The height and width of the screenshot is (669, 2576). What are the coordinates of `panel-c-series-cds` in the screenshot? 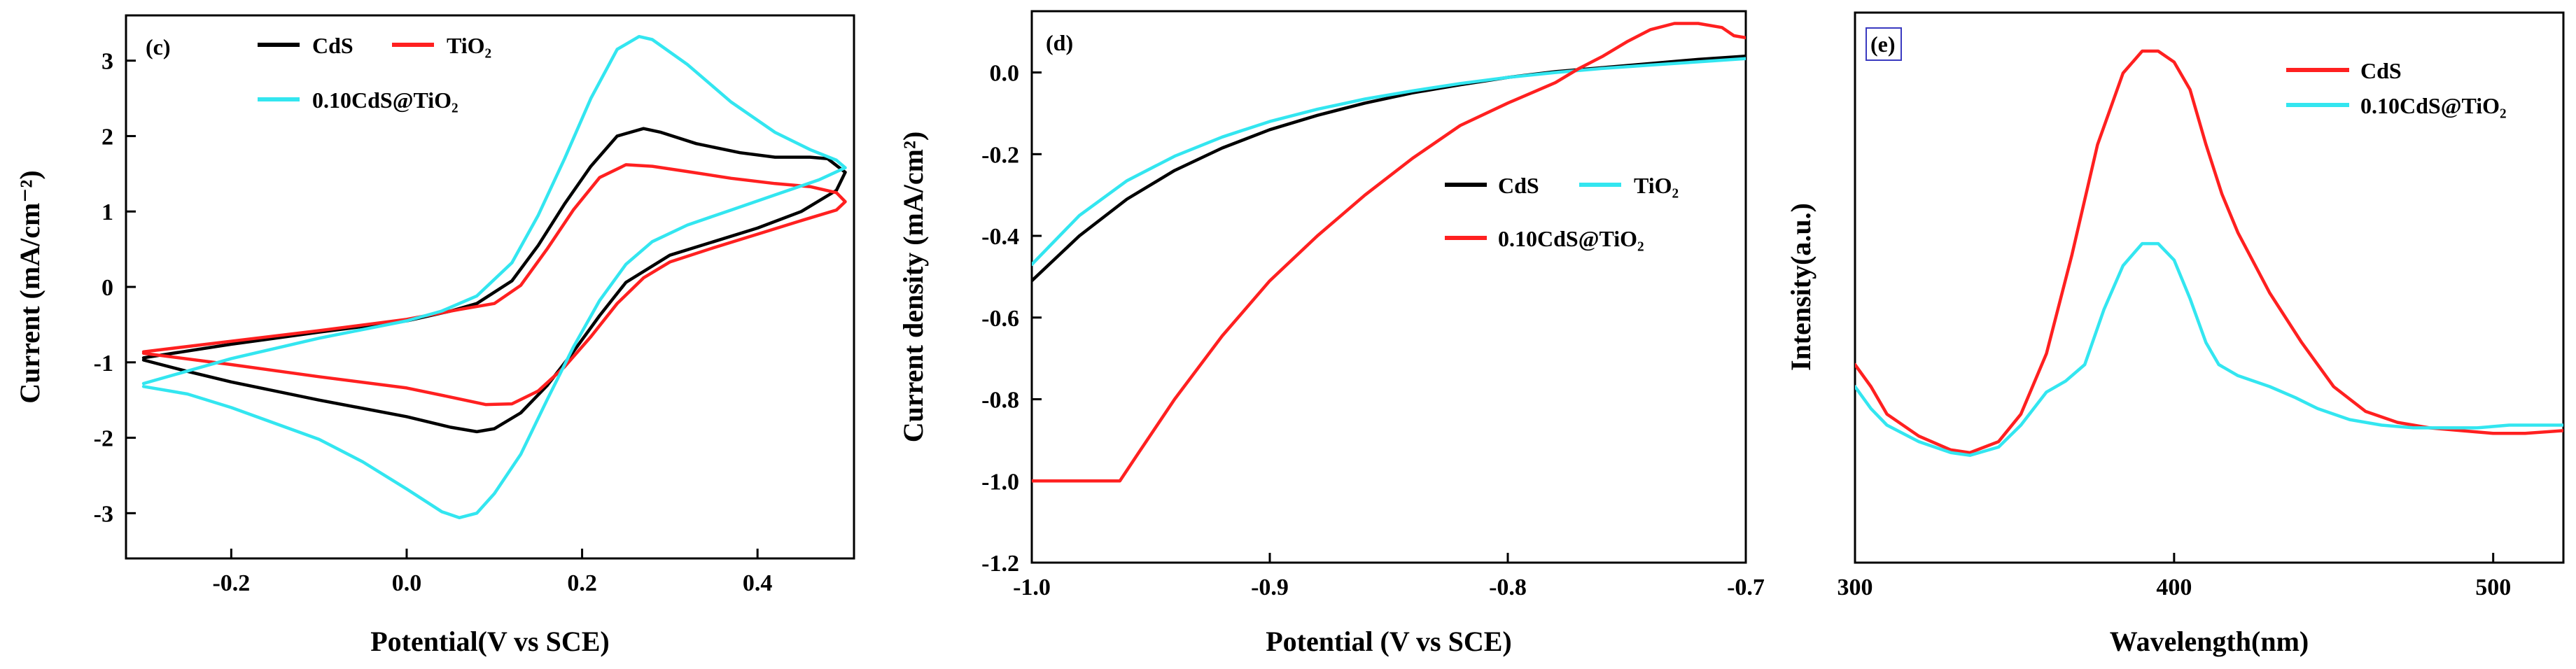 It's located at (494, 280).